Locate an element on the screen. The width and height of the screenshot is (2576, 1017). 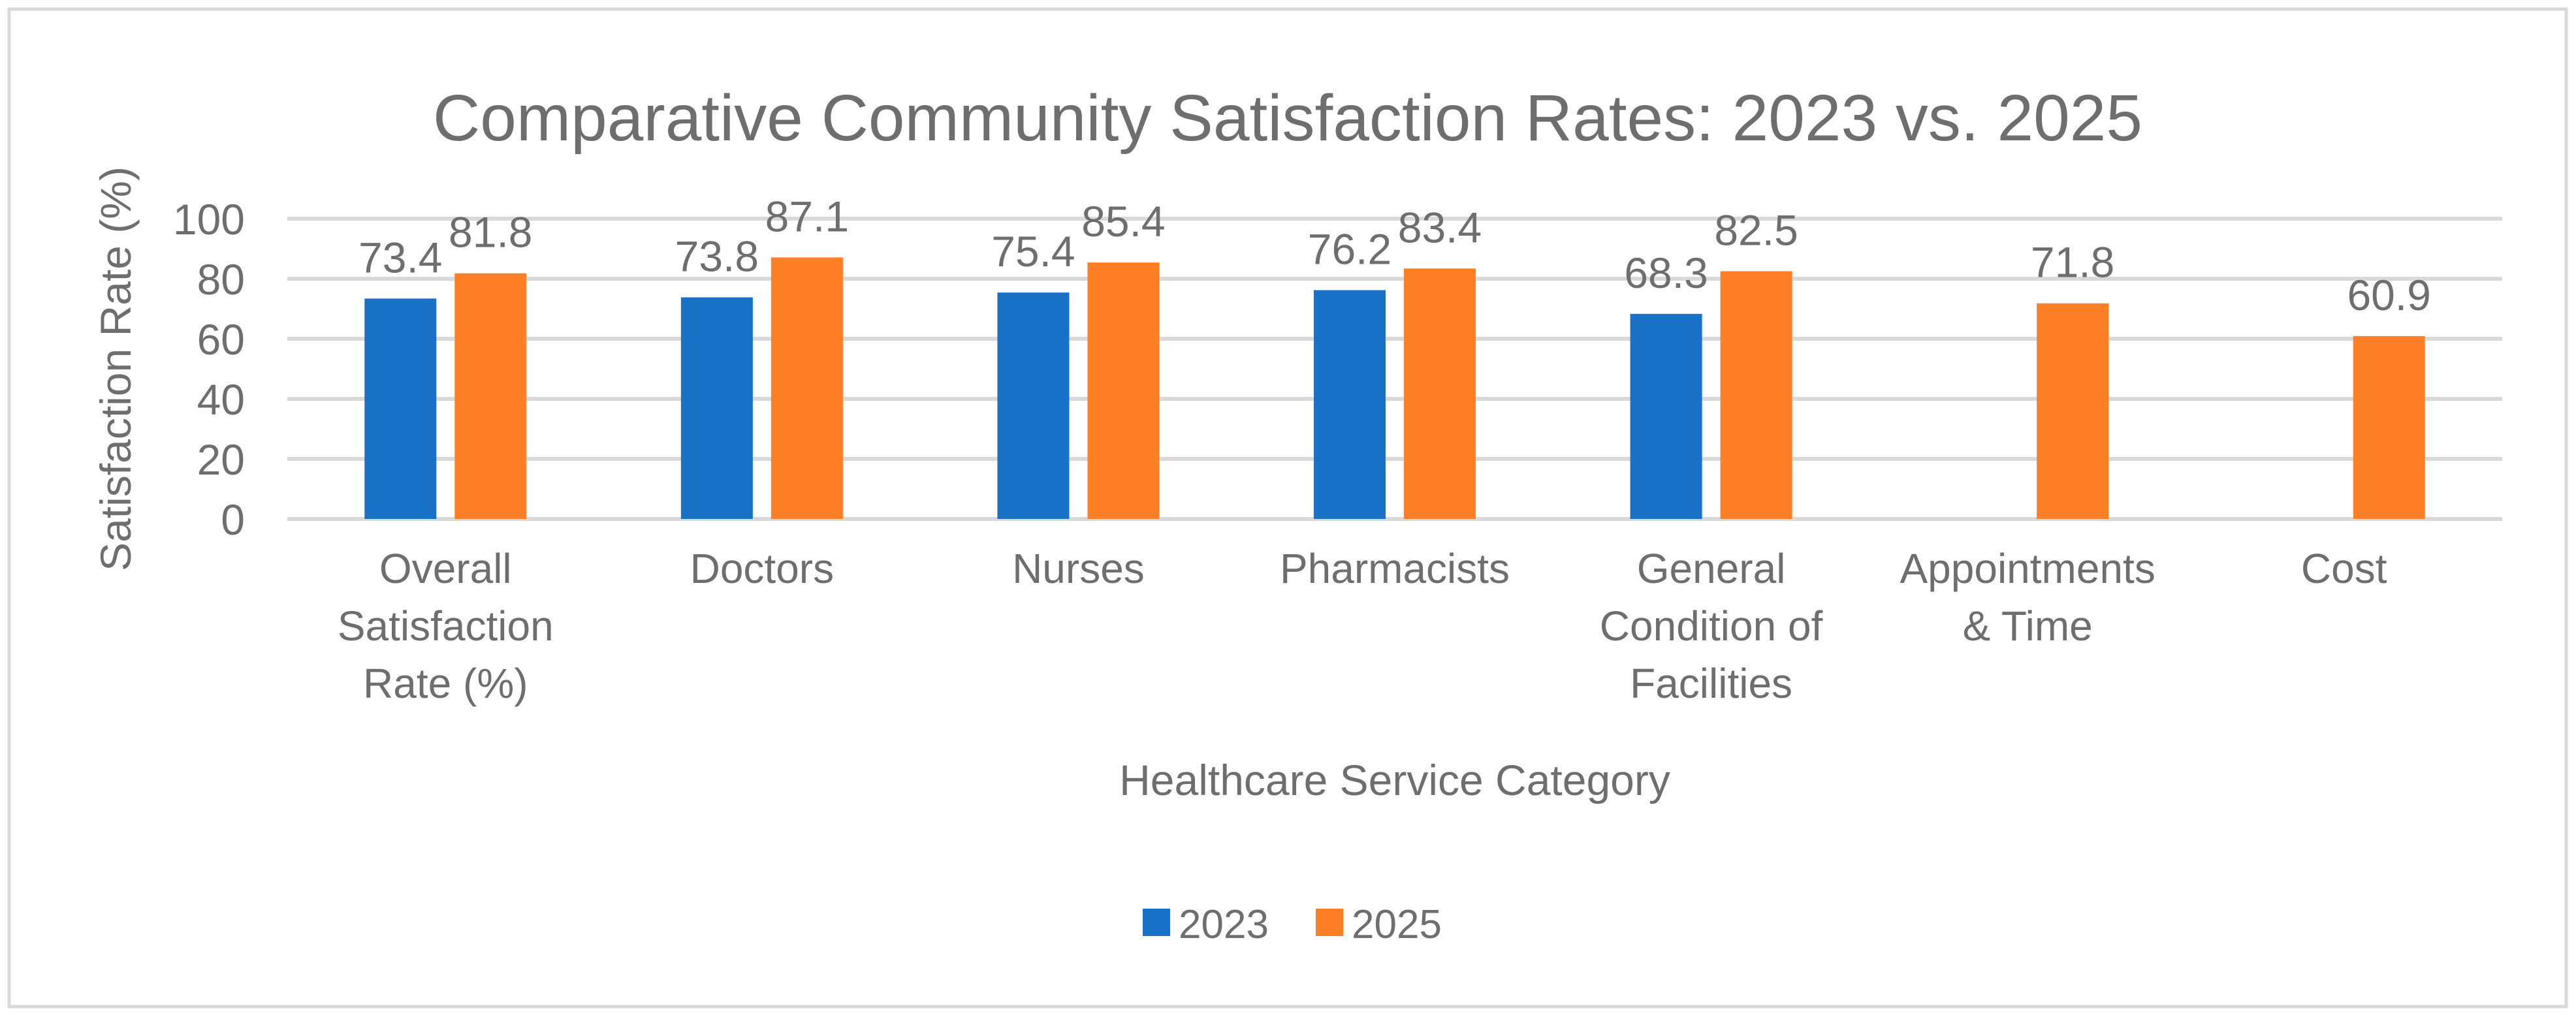
x-tick-label-line: Satisfaction is located at coordinates (446, 625).